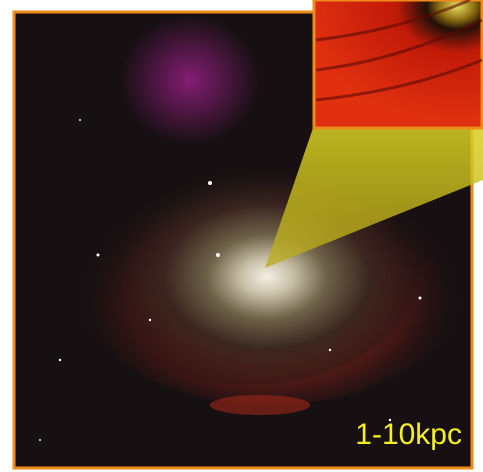  Describe the element at coordinates (397, 65) in the screenshot. I see `inset-image` at that location.